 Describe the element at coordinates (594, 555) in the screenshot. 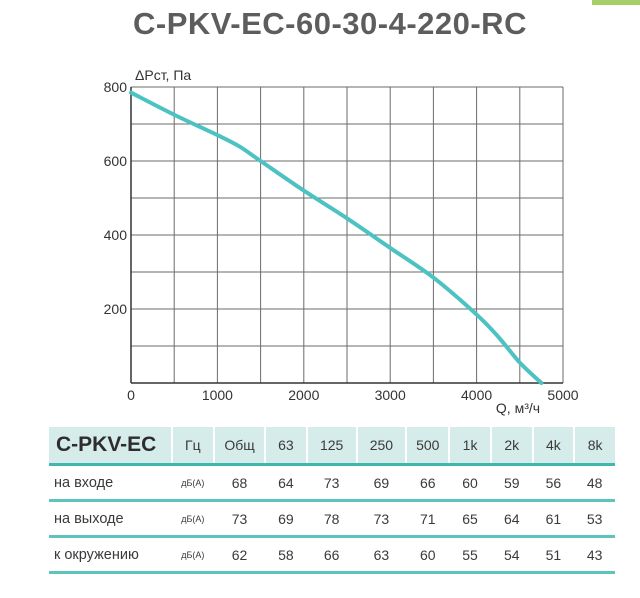

I see `table-value-cell: 43` at that location.